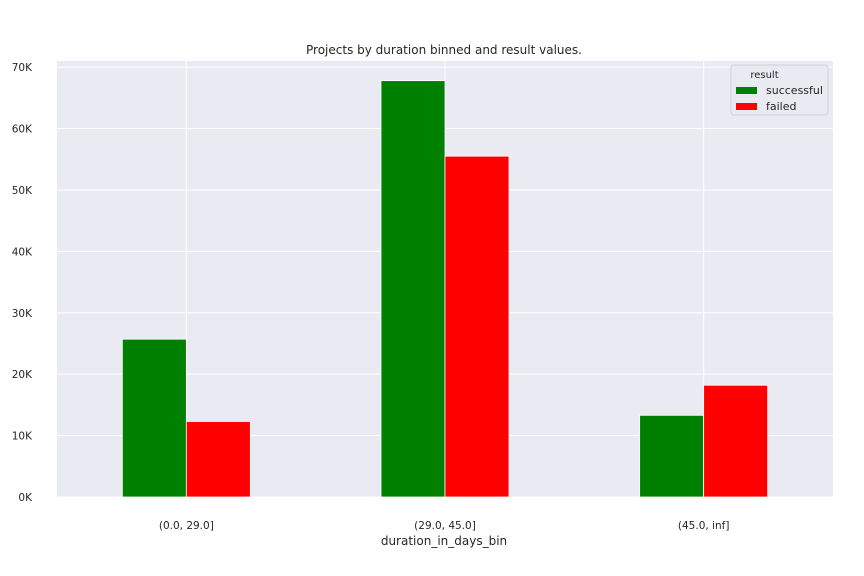 Image resolution: width=864 pixels, height=576 pixels. Describe the element at coordinates (781, 106) in the screenshot. I see `legend-label-failed: failed` at that location.